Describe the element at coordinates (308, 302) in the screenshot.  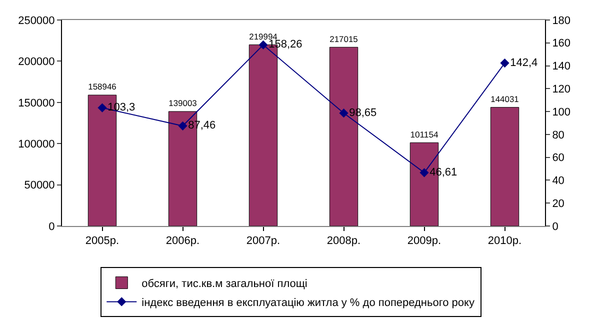
I see `legend-label: індекс введення в експлуатацію житла у % до попереднього року` at that location.